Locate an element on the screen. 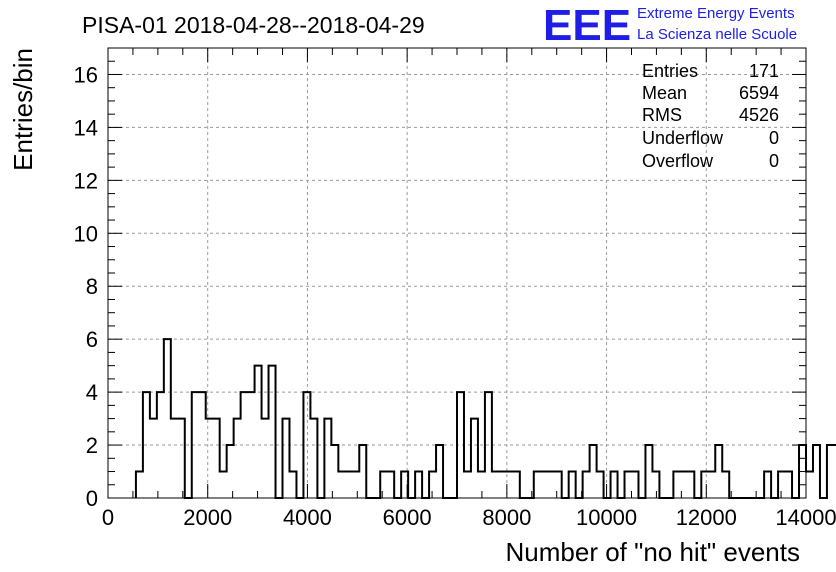 The height and width of the screenshot is (572, 836). x-tick-label: 4000 is located at coordinates (307, 517).